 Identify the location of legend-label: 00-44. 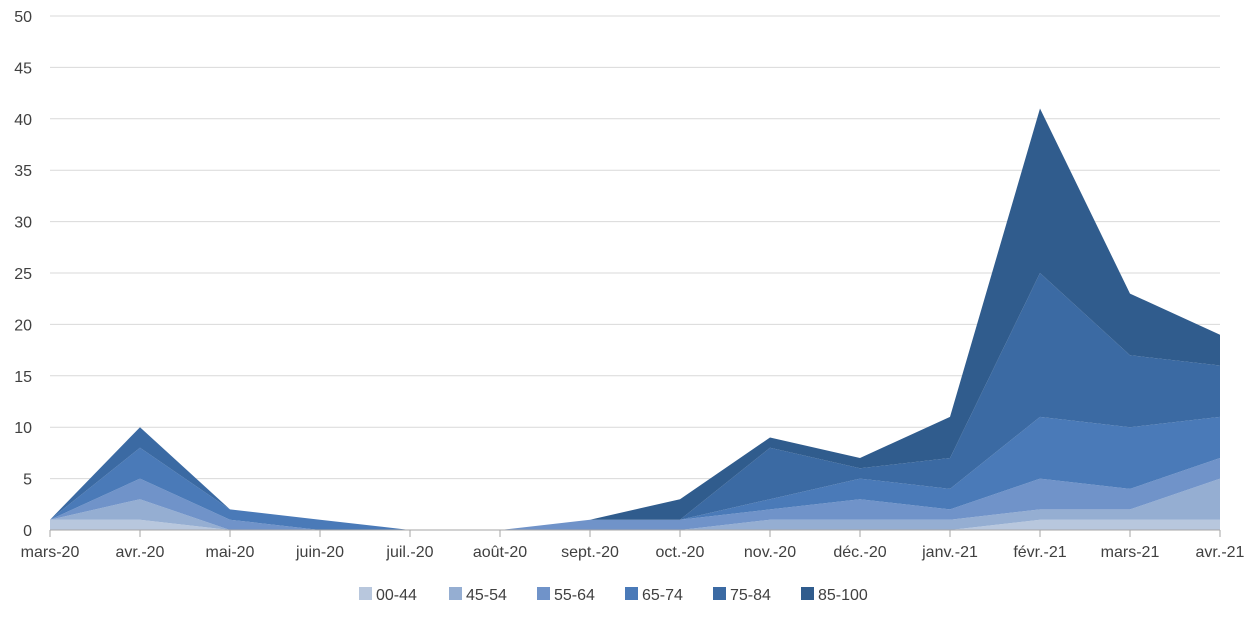
(396, 595).